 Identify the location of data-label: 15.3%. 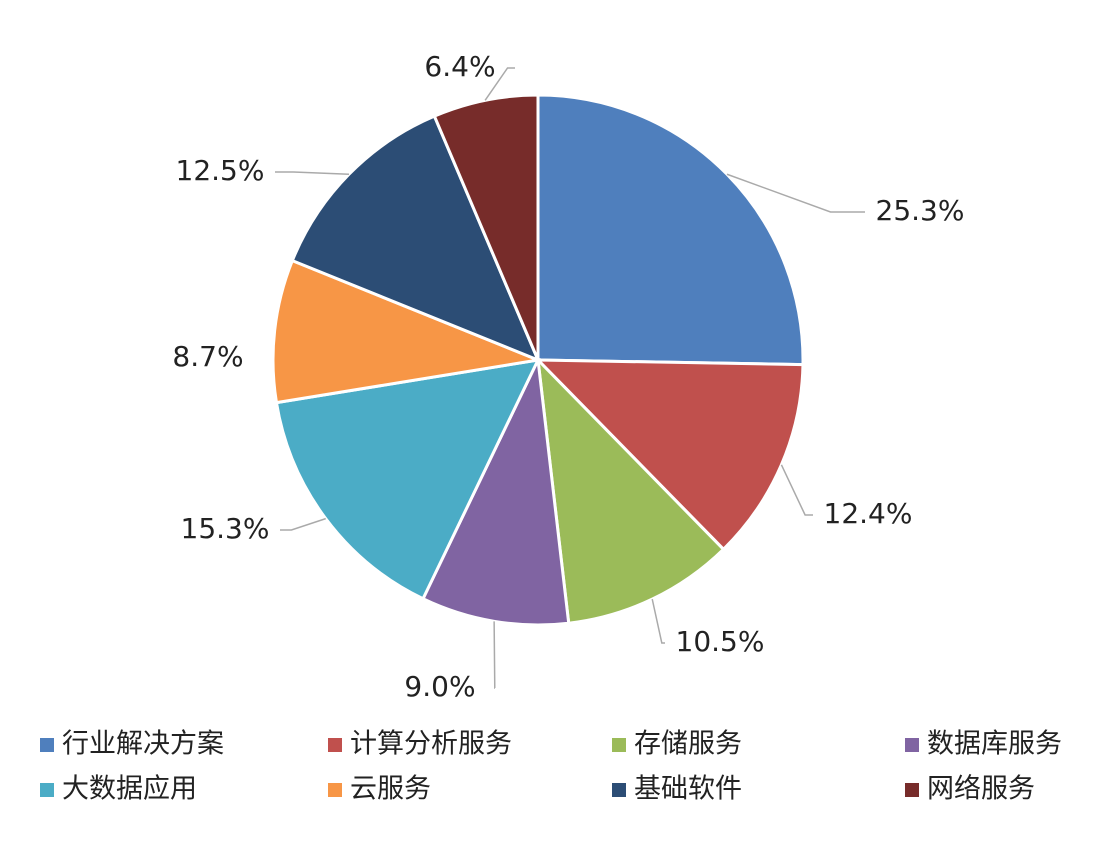
(225, 528).